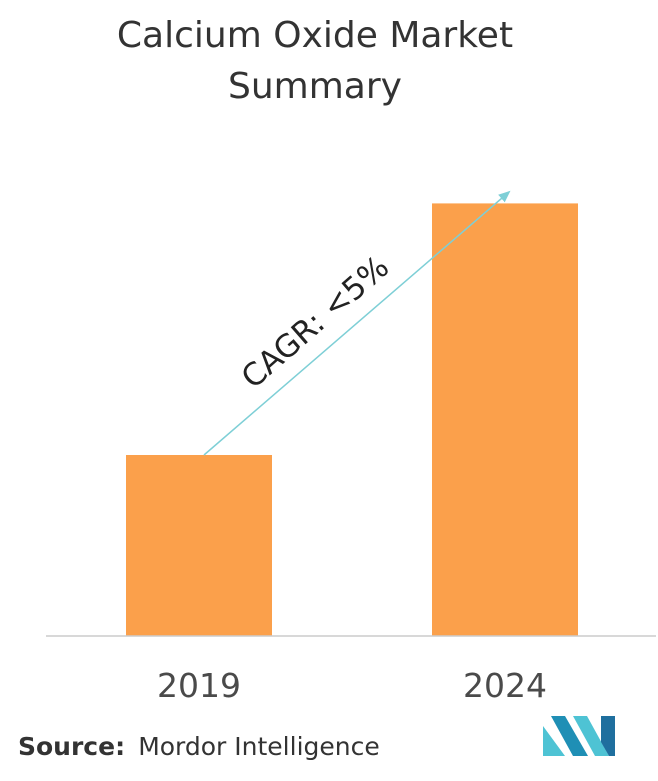  What do you see at coordinates (199, 685) in the screenshot?
I see `x-tick-label-2019: 2019` at bounding box center [199, 685].